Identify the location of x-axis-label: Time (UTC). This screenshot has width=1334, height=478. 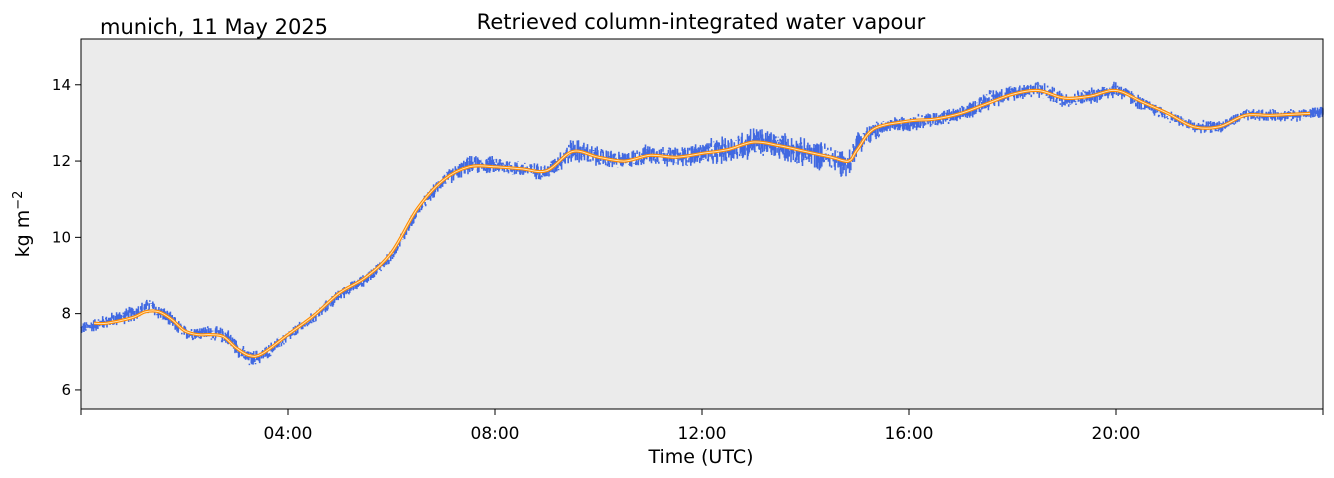
(700, 457).